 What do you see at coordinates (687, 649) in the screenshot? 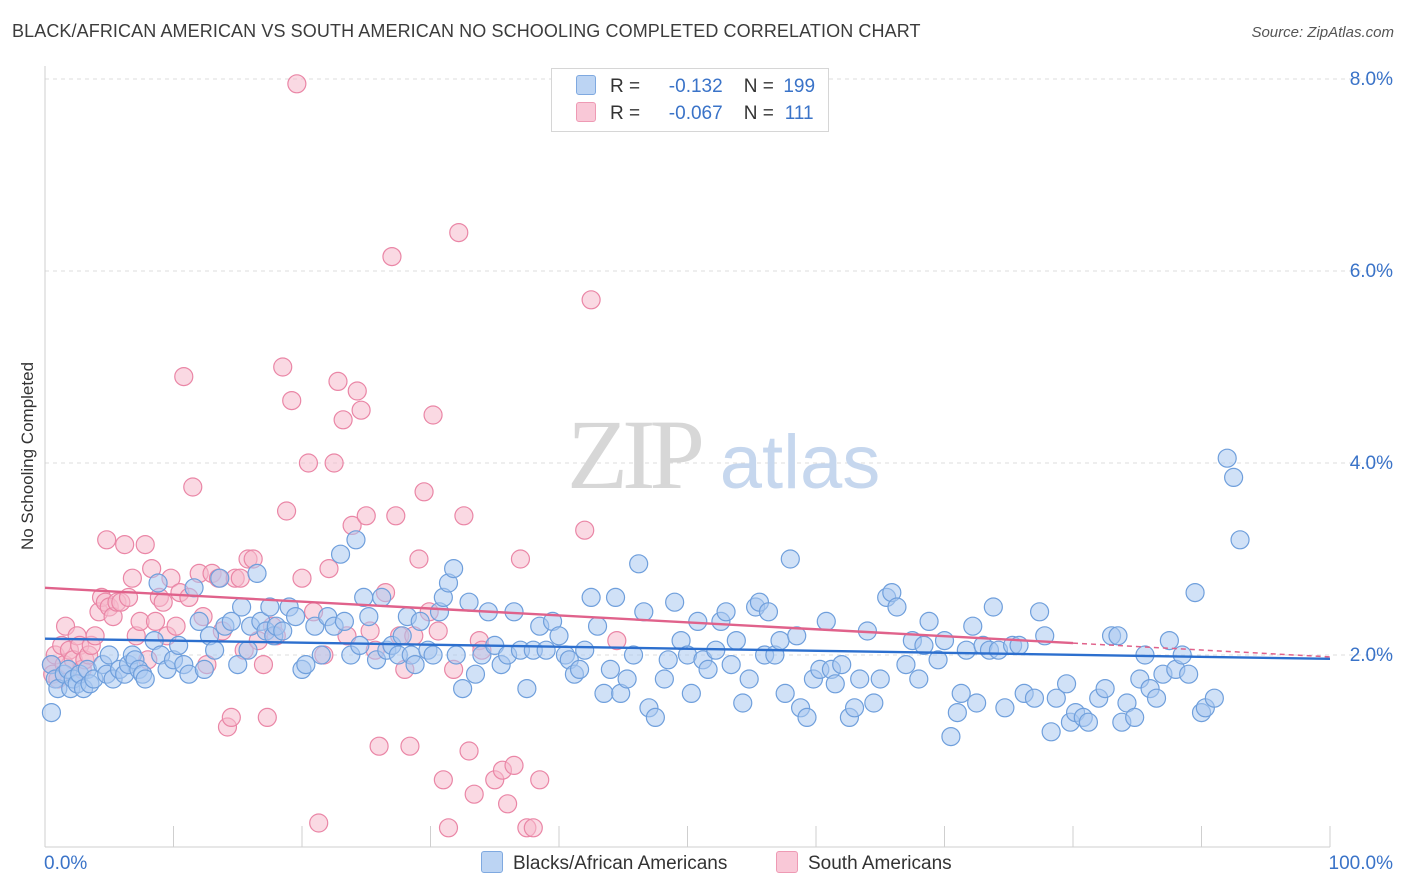
I see `trend-line-blue` at bounding box center [687, 649].